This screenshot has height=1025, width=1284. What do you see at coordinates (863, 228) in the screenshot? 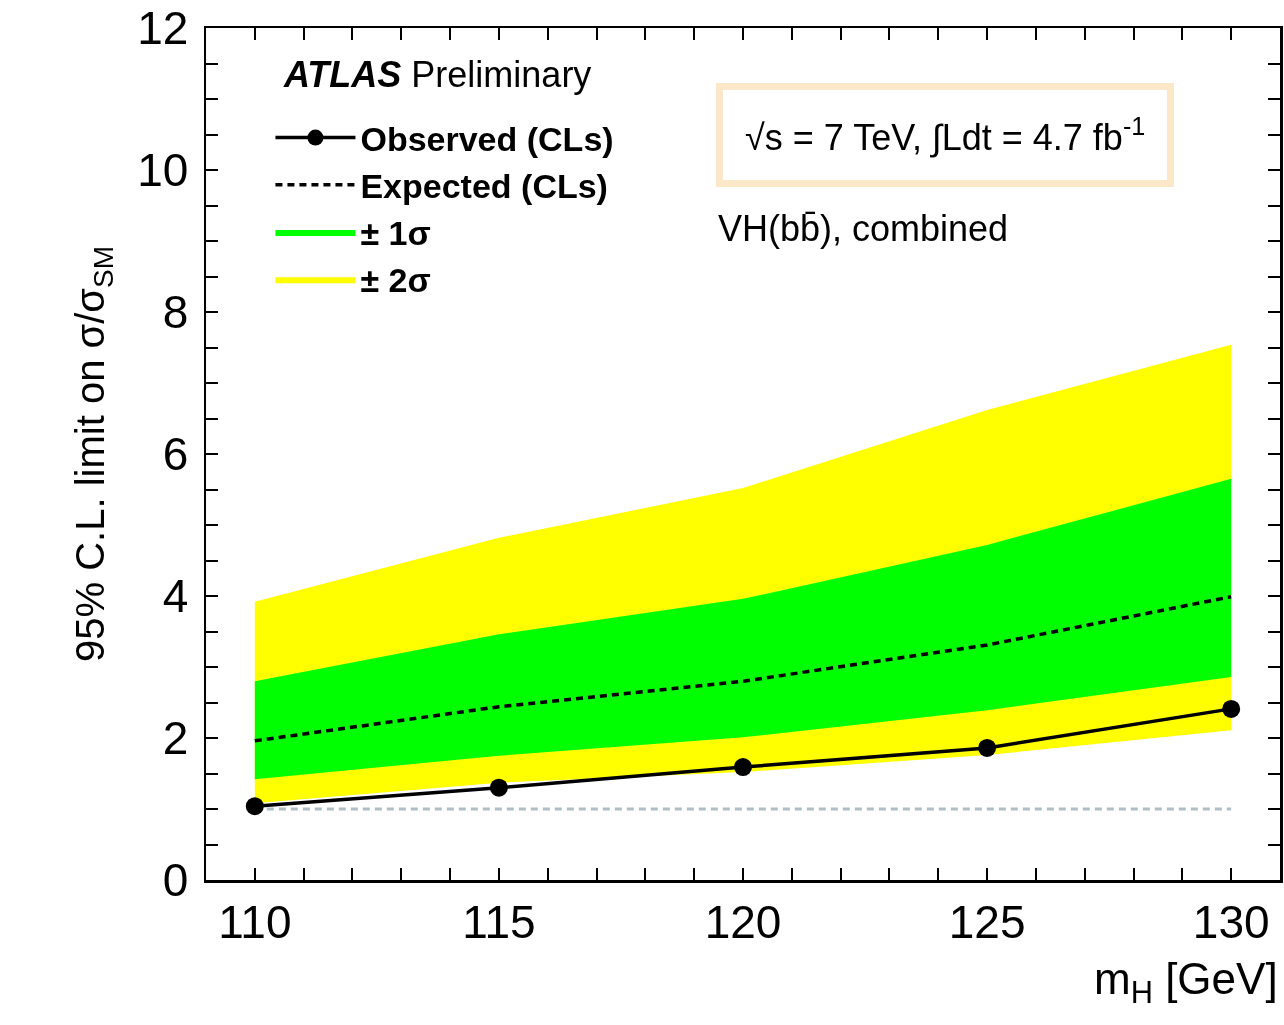
I see `annotation: VH(bb̄), combined` at bounding box center [863, 228].